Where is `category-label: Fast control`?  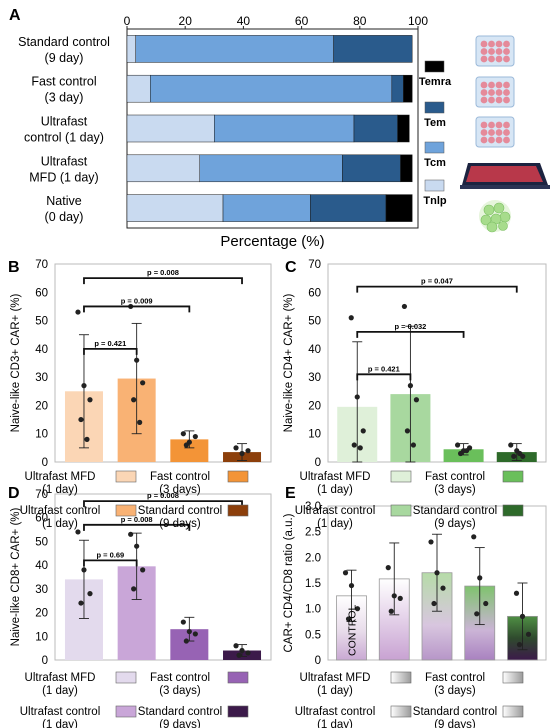
category-label: Fast control is located at coordinates (63, 82).